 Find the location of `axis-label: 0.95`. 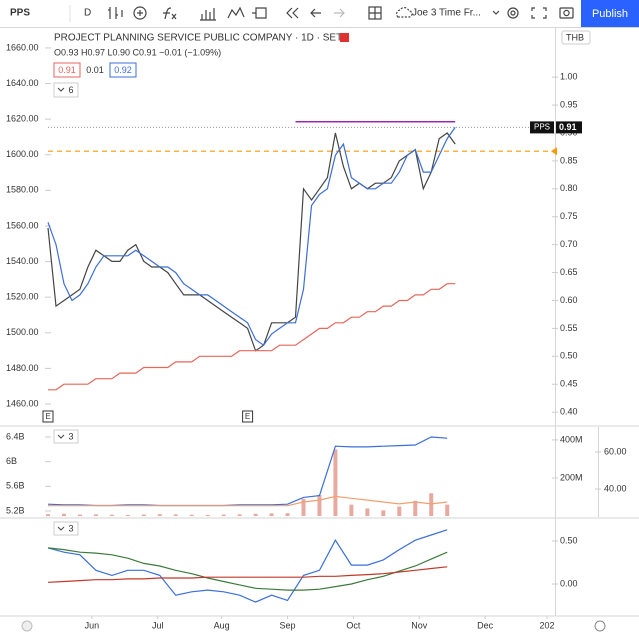

axis-label: 0.95 is located at coordinates (569, 104).